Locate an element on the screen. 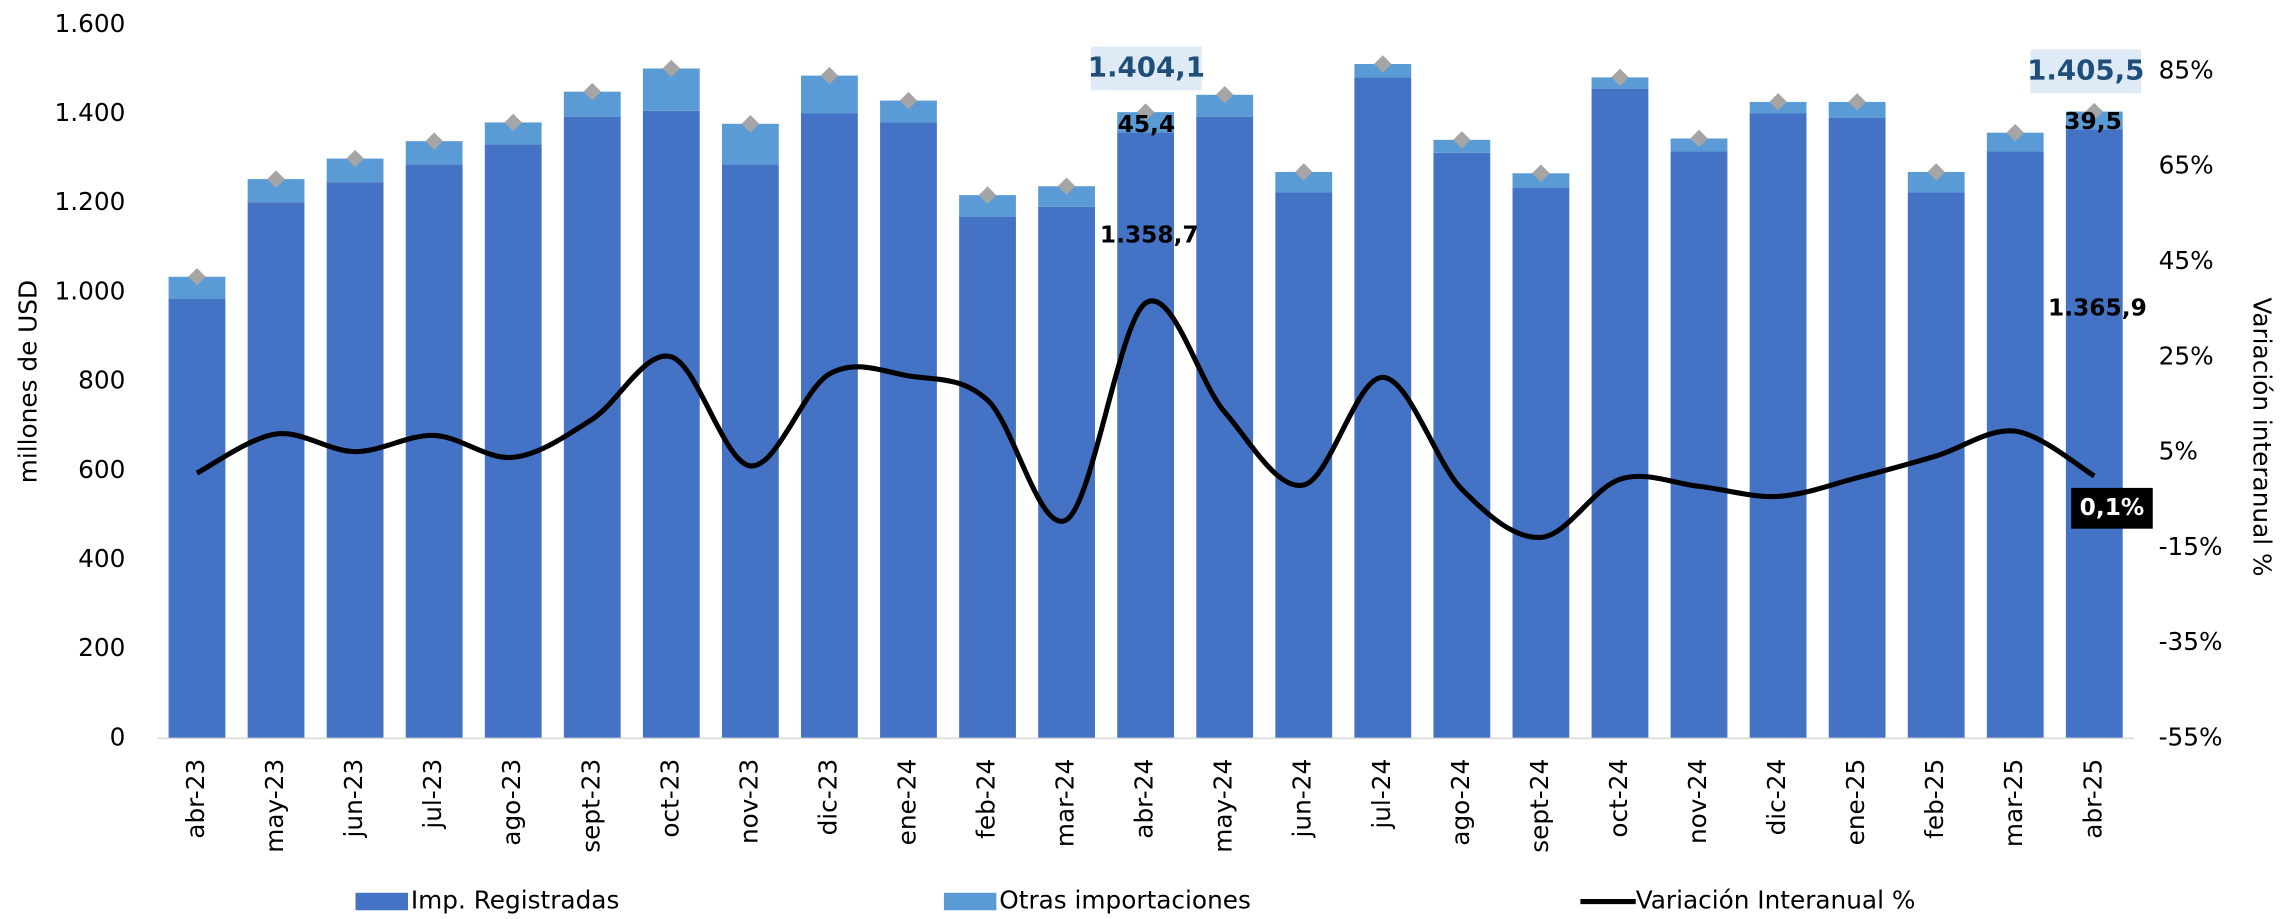 Image resolution: width=2284 pixels, height=919 pixels. x-tick-label: mar-24 is located at coordinates (1065, 803).